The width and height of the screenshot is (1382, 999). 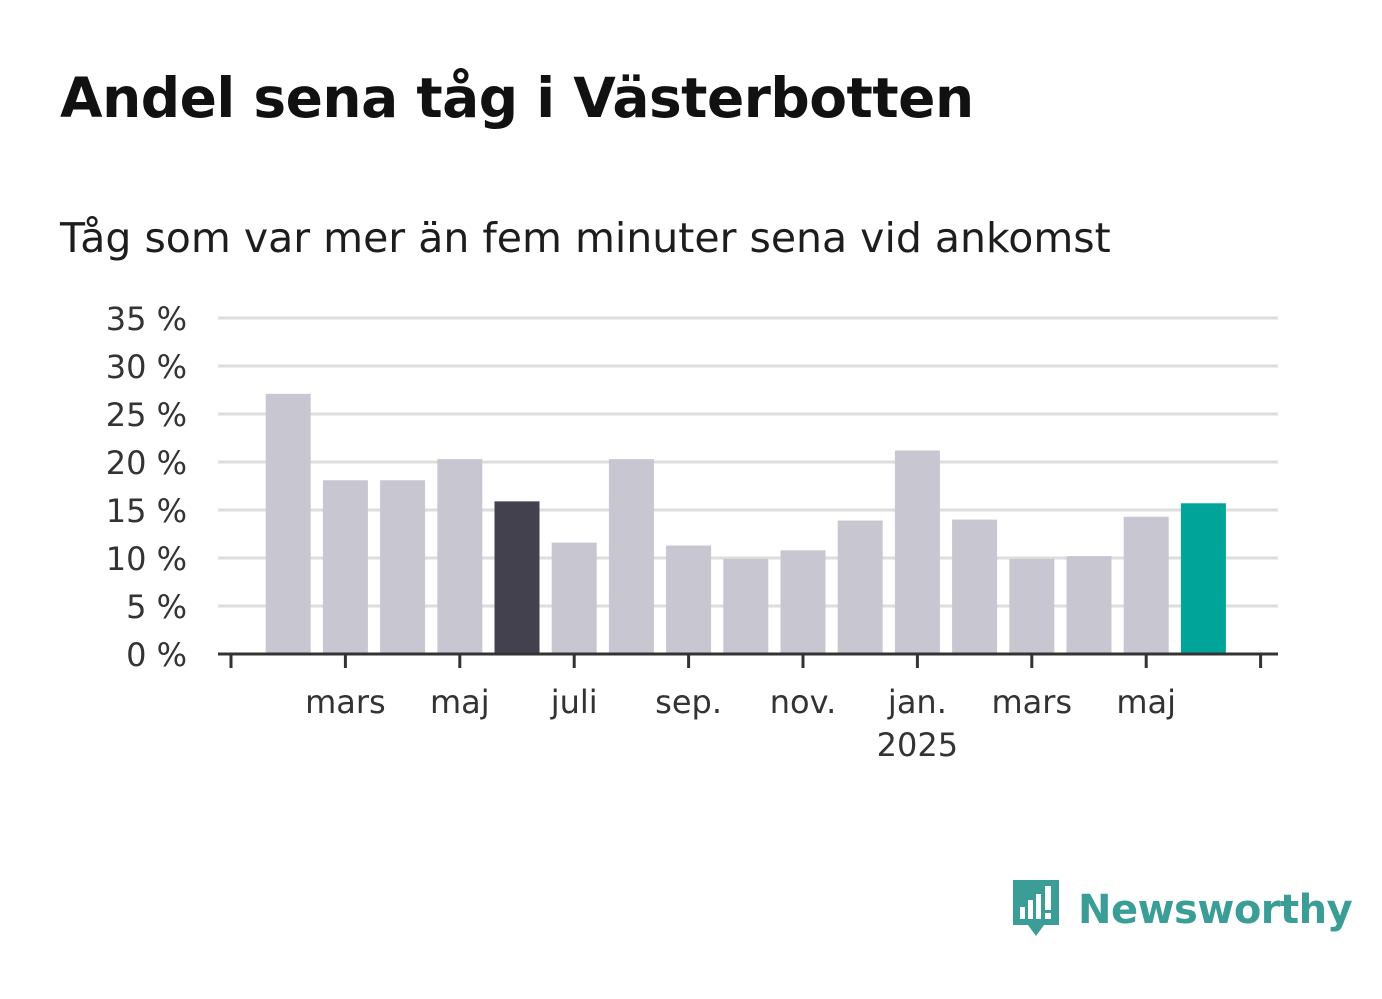 I want to click on brand-name: Newsworthy, so click(x=1215, y=910).